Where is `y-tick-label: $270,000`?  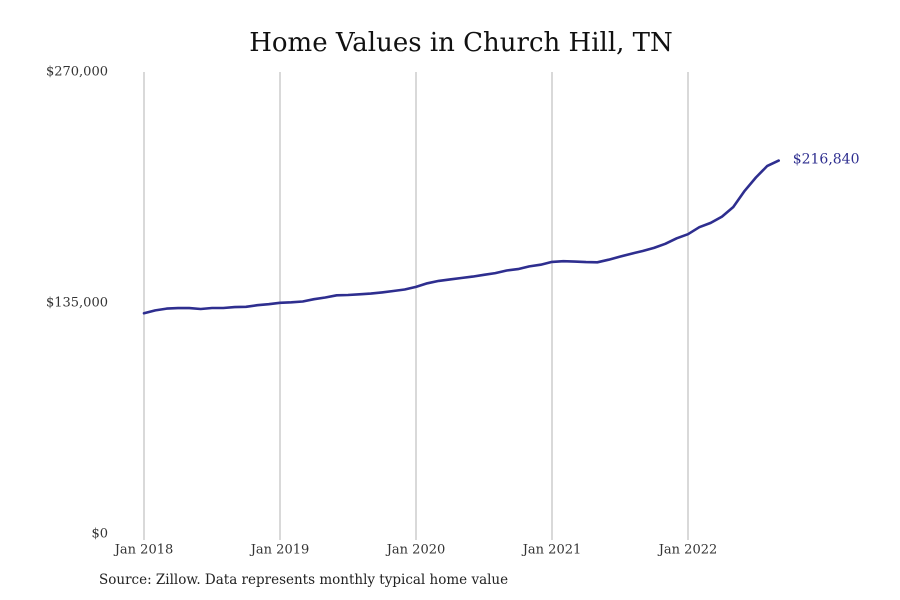 y-tick-label: $270,000 is located at coordinates (77, 72).